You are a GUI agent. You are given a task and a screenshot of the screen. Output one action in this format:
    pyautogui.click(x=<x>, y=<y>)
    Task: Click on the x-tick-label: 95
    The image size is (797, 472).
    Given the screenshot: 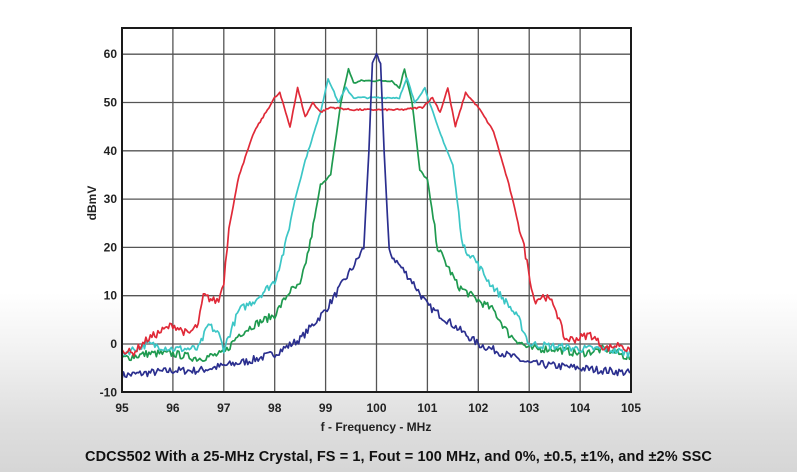 What is the action you would take?
    pyautogui.click(x=122, y=408)
    